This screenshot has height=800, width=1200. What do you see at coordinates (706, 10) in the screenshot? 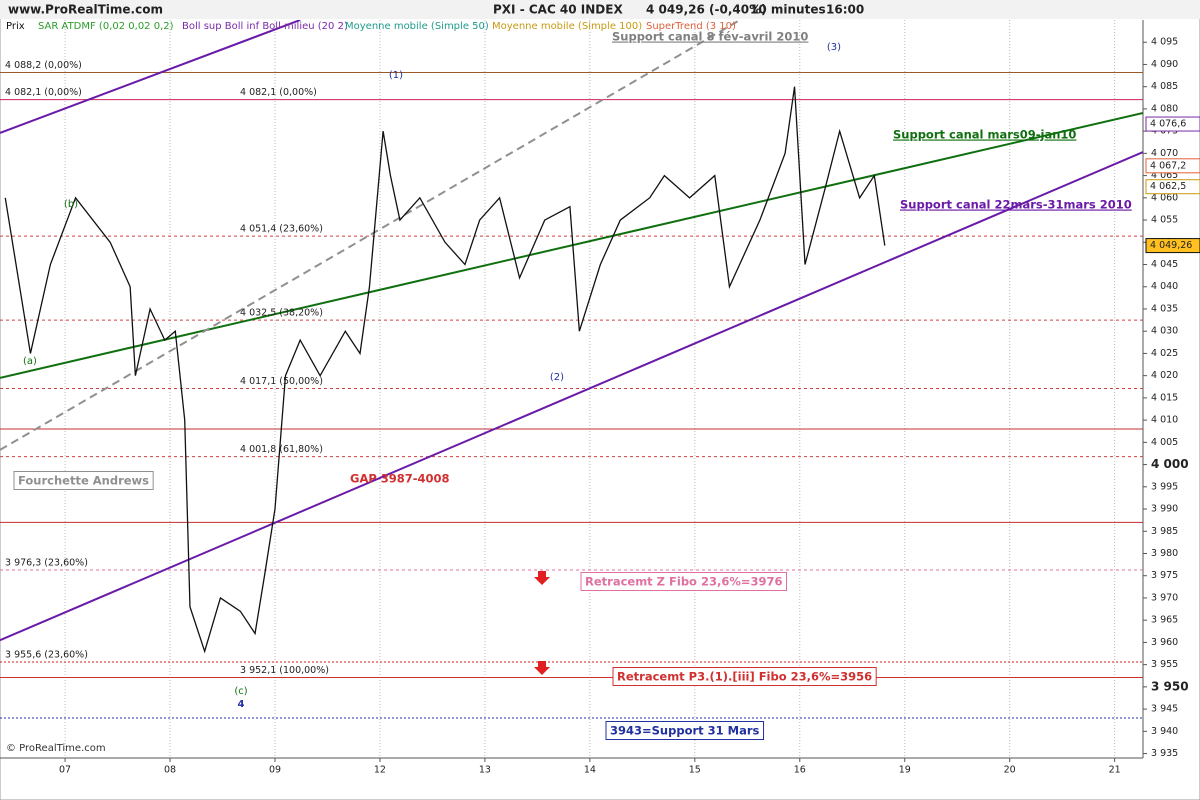
I see `quote: 4 049,26 (-0,40%)` at bounding box center [706, 10].